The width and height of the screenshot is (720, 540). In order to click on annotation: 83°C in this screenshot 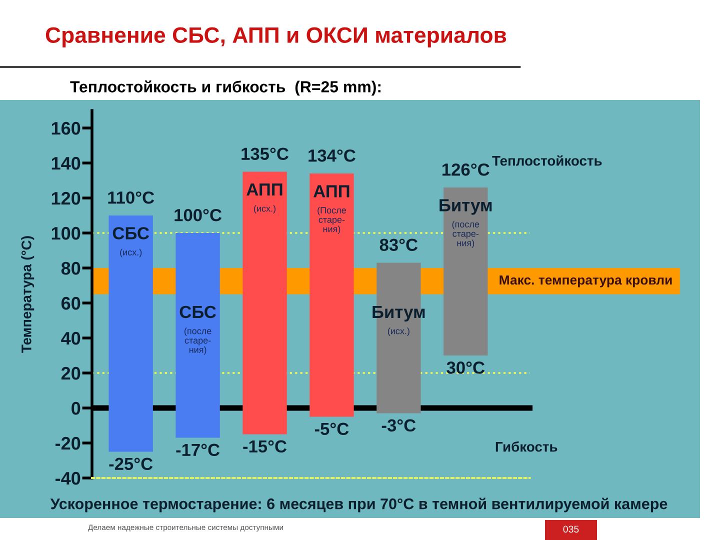, I will do `click(399, 245)`.